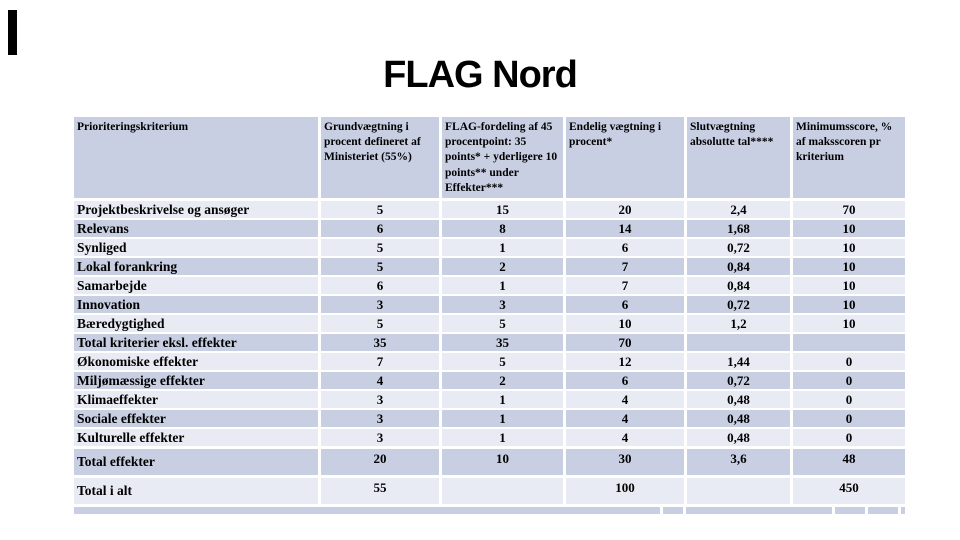 The image size is (960, 540). I want to click on header-cell-final-weight: Endelig vægtning i procent*, so click(625, 157).